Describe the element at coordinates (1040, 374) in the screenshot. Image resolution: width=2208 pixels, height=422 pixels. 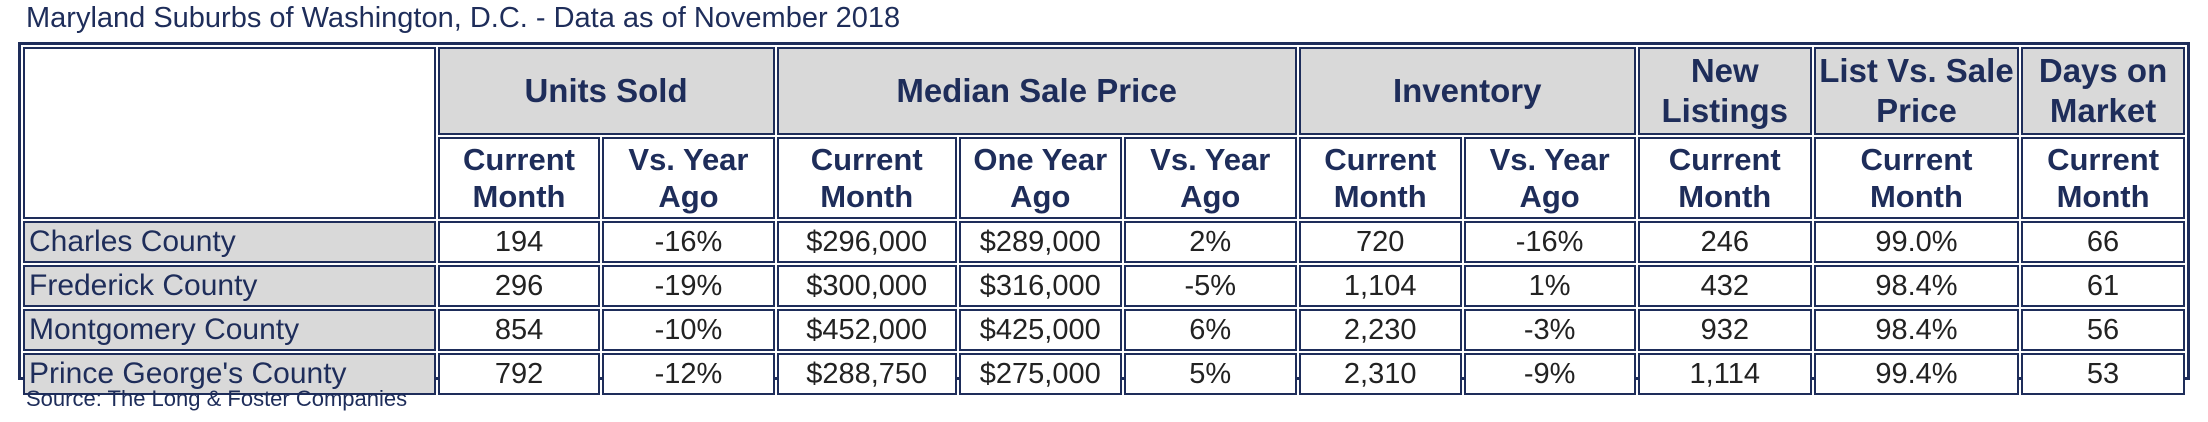
I see `price-year-ago-cell: $275,000` at that location.